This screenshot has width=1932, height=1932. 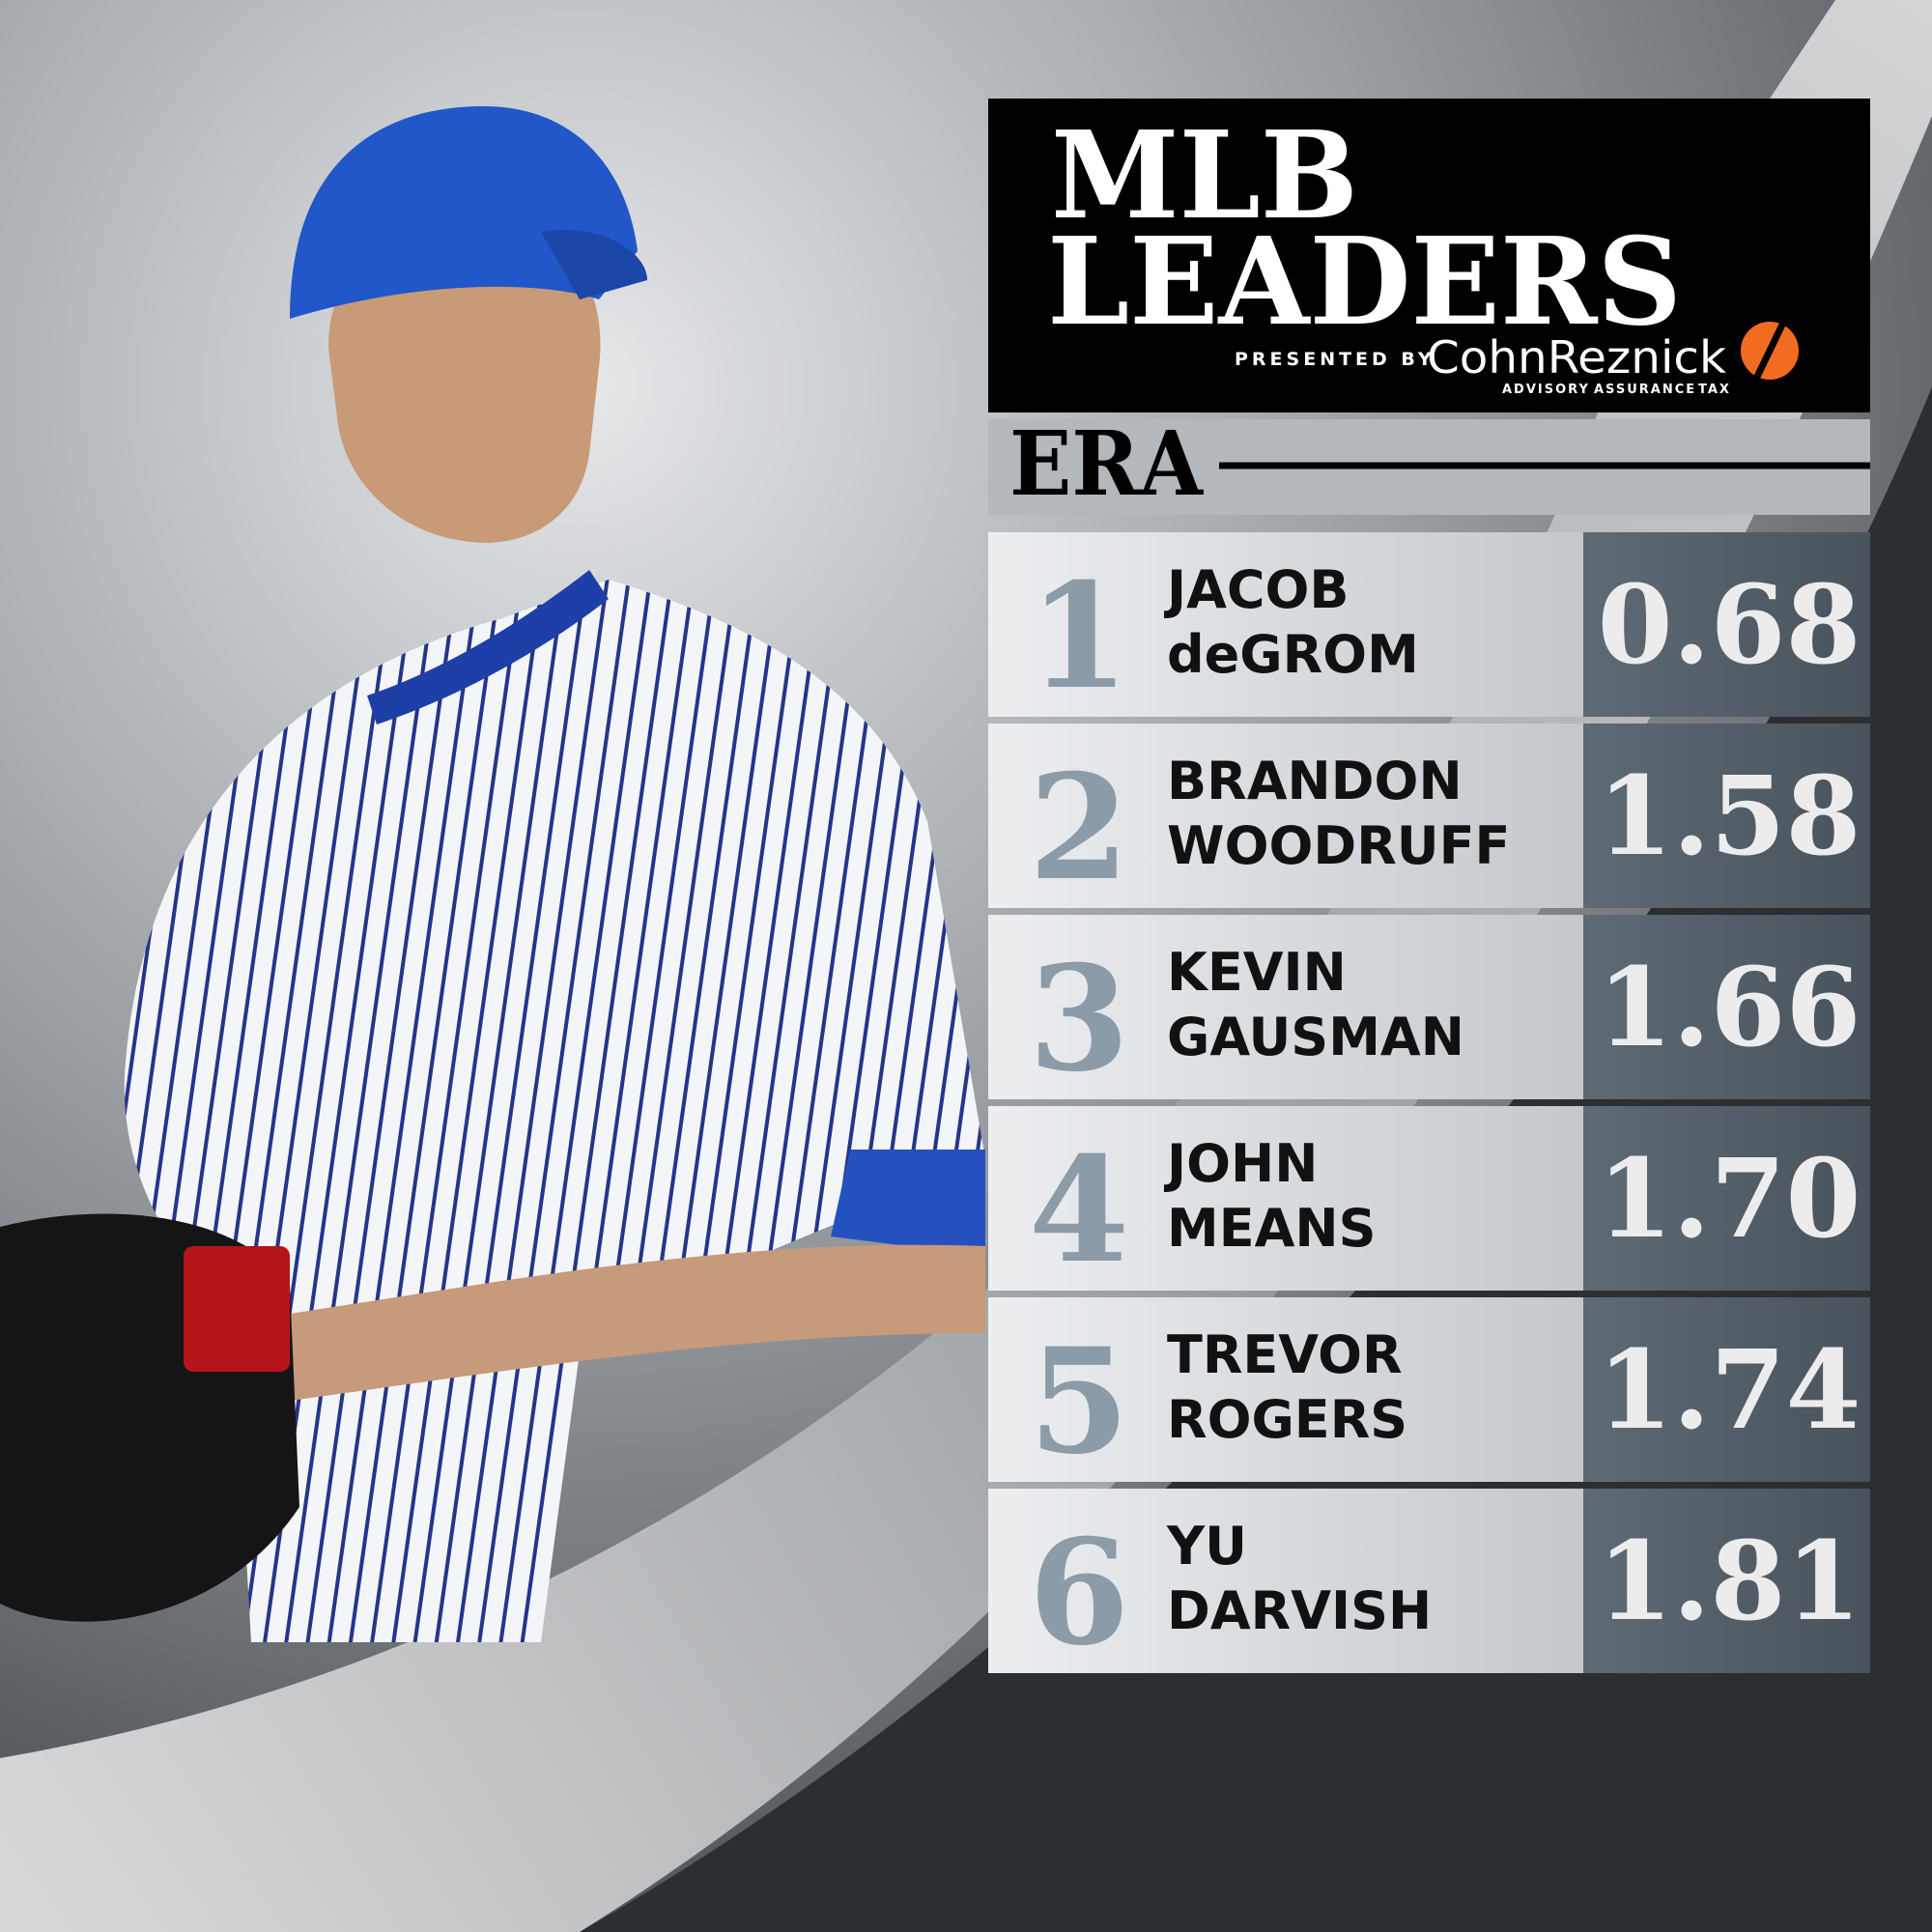 I want to click on rank: 4, so click(x=1079, y=1210).